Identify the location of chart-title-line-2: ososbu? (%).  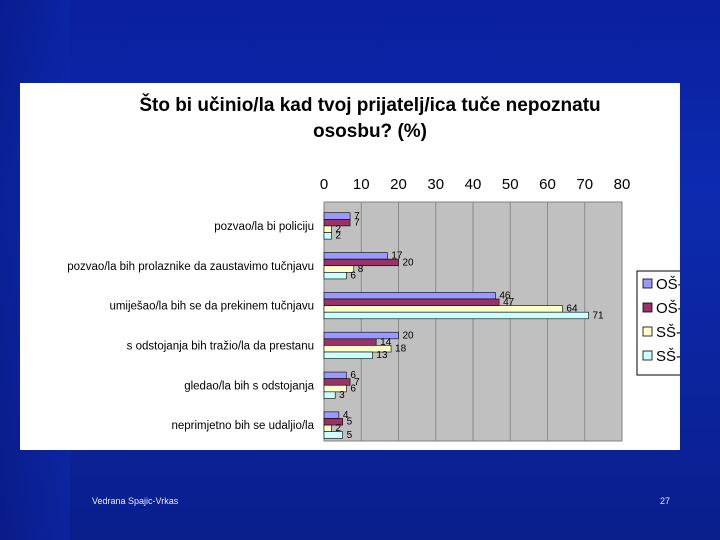
(370, 131).